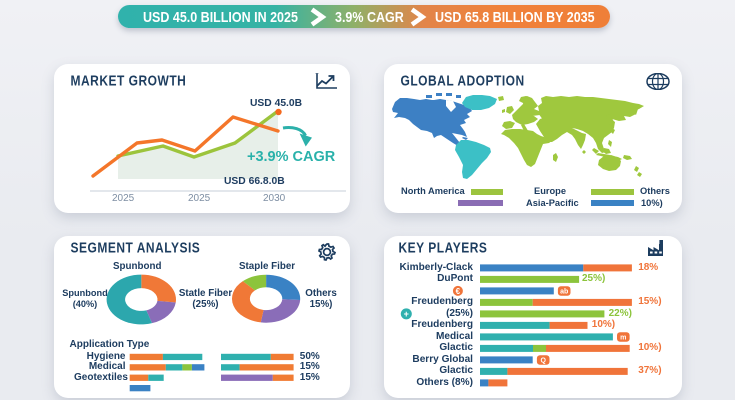  Describe the element at coordinates (543, 360) in the screenshot. I see `svg-text: Q` at that location.